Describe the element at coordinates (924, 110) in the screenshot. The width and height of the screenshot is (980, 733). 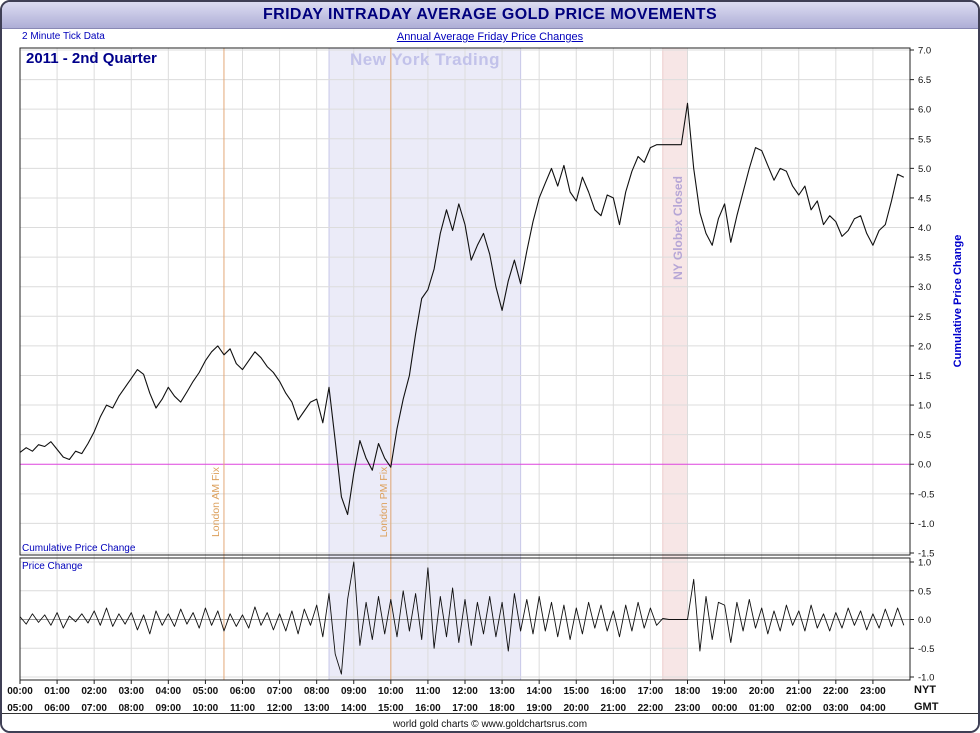
I see `main-ytick-label: 6.0` at that location.